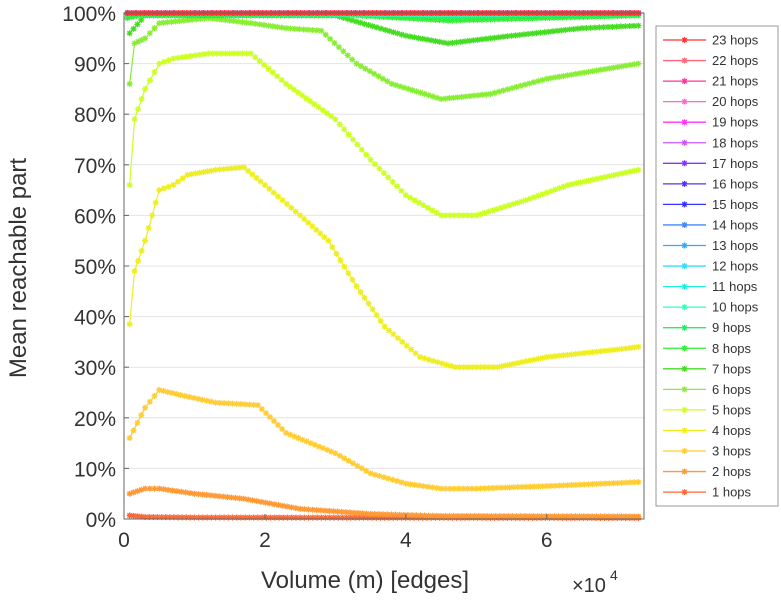  Describe the element at coordinates (710, 286) in the screenshot. I see `legend-item: 11 hops` at that location.